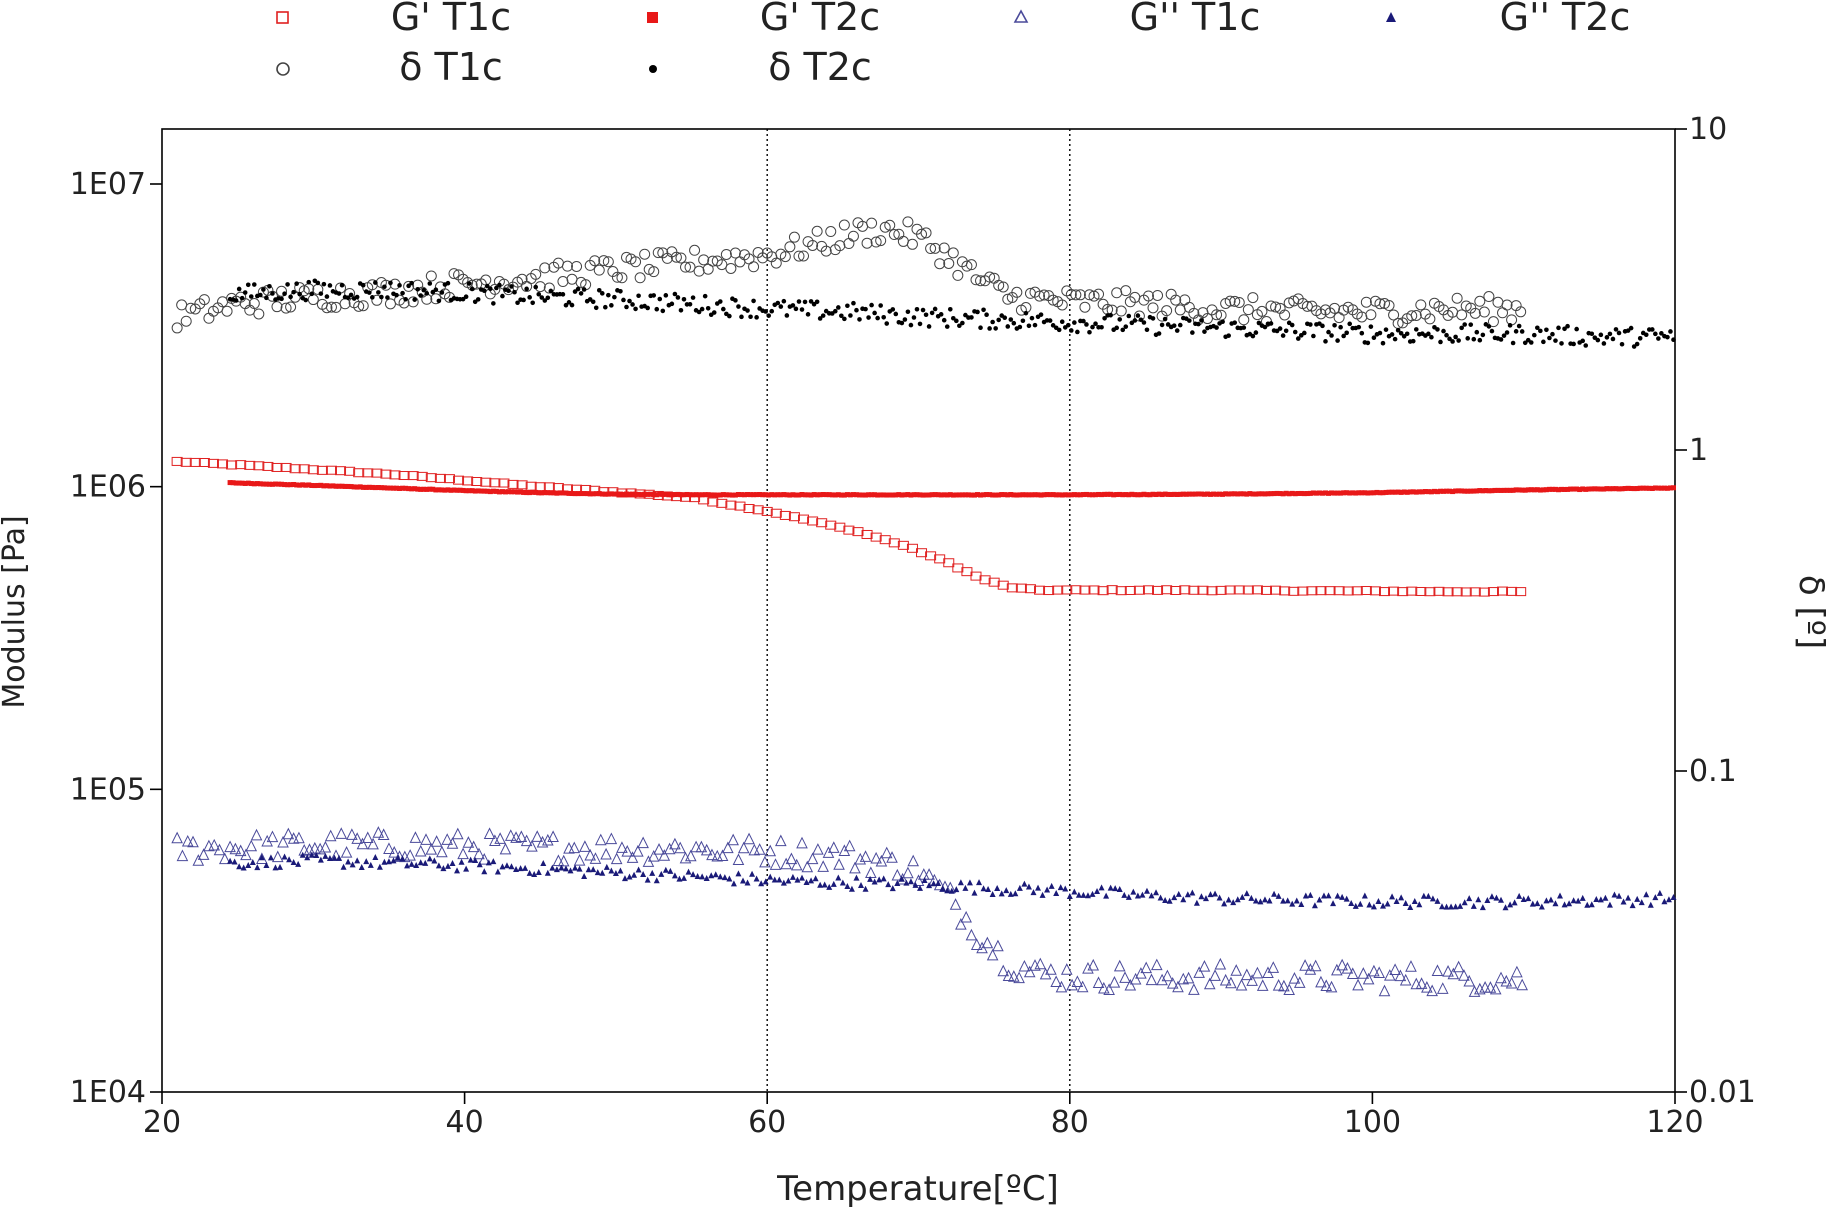 Image resolution: width=1833 pixels, height=1212 pixels. Describe the element at coordinates (108, 184) in the screenshot. I see `y-left-tick-label: 1E07` at that location.